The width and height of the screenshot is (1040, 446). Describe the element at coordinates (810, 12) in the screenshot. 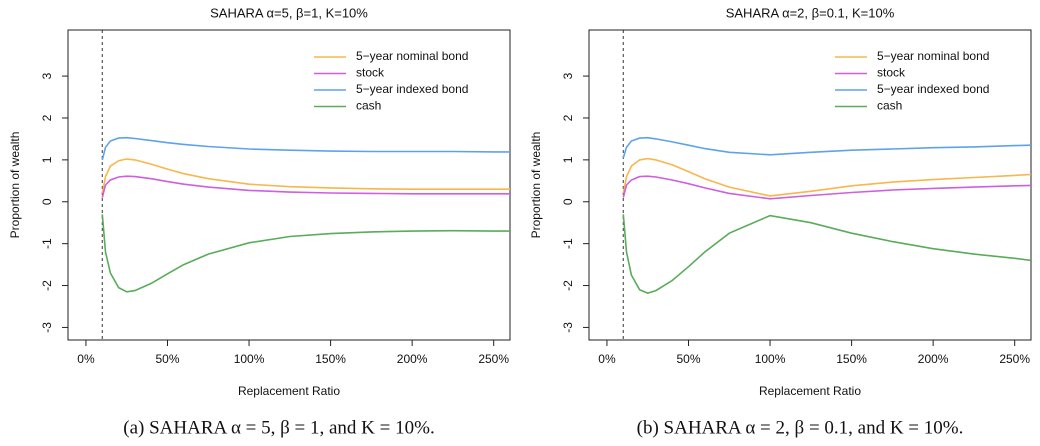

I see `chart-title: SAHARA α=2, β=0.1, K=10%` at that location.